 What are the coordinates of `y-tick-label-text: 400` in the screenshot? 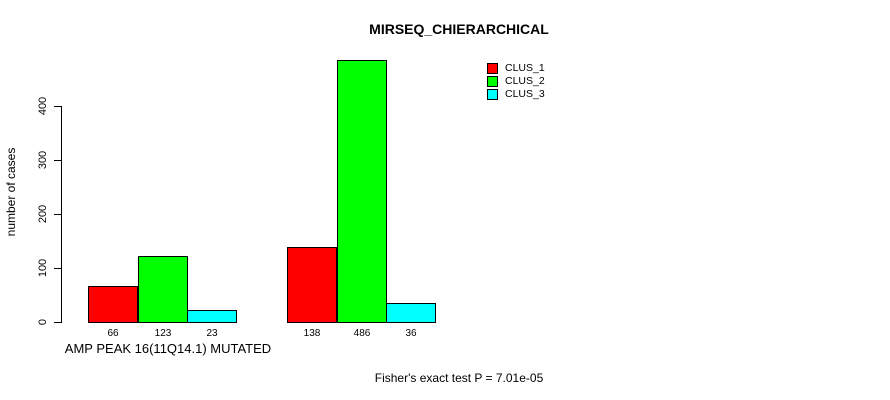 It's located at (43, 106).